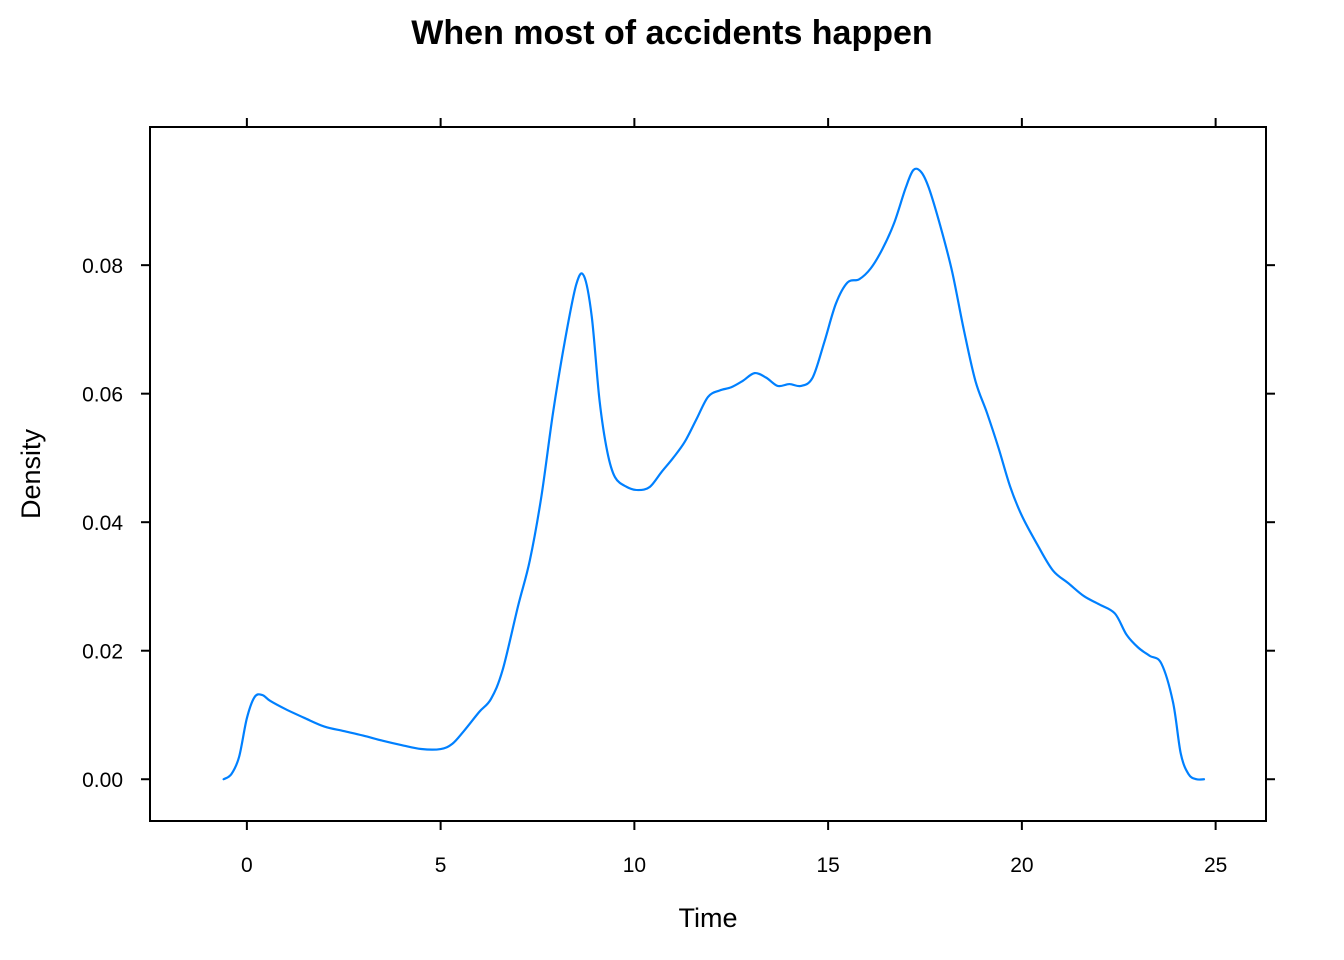 The width and height of the screenshot is (1344, 960). Describe the element at coordinates (102, 523) in the screenshot. I see `y-tick-label: 0.04` at that location.